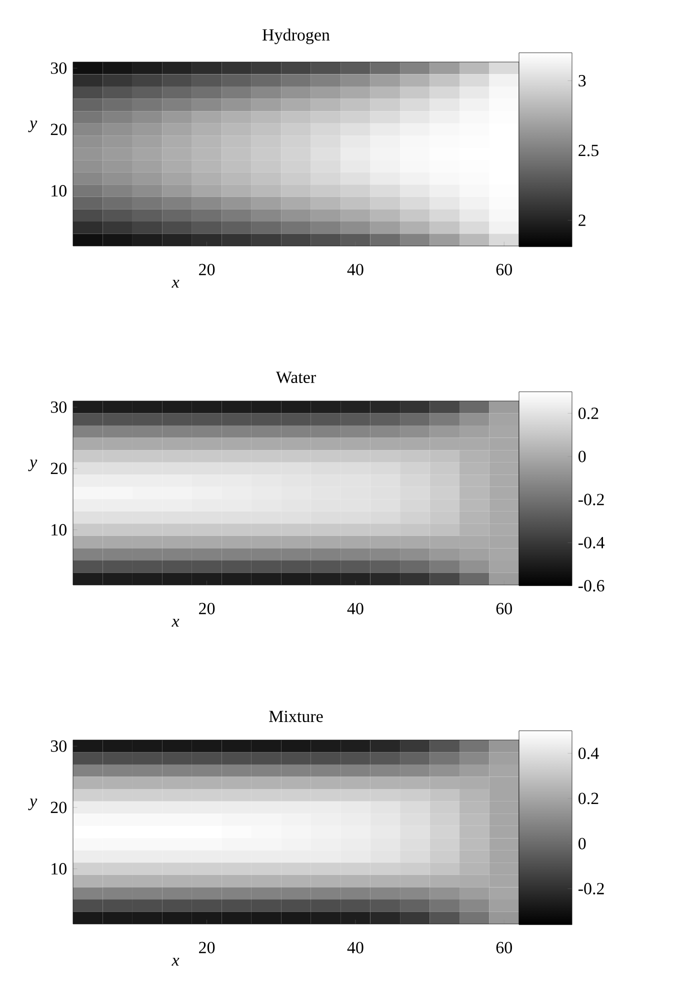 The width and height of the screenshot is (683, 983). I want to click on color-bar-label: 2, so click(582, 220).